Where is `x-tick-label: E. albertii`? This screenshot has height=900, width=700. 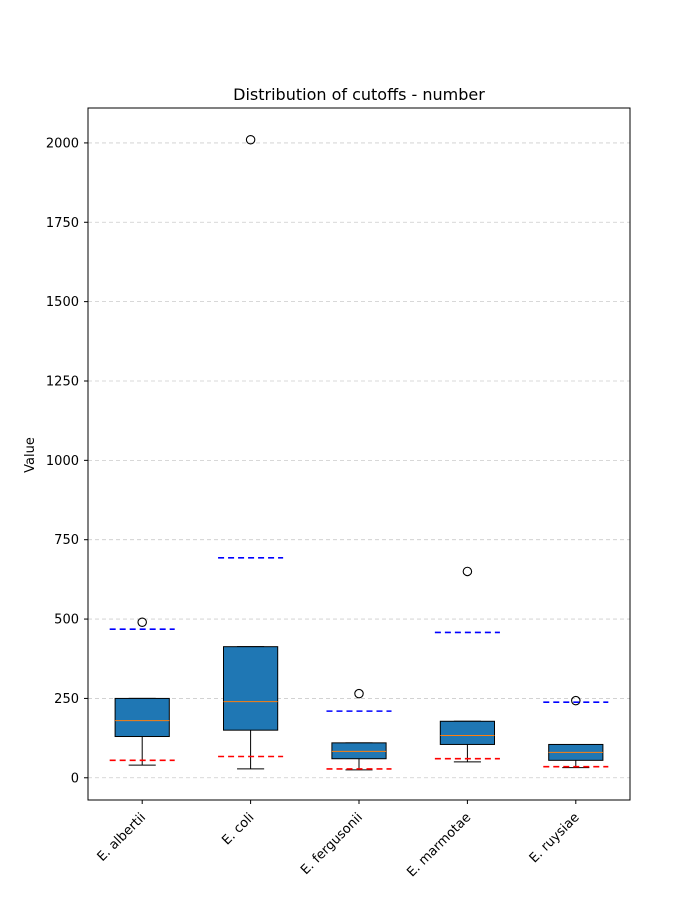 x-tick-label: E. albertii is located at coordinates (122, 837).